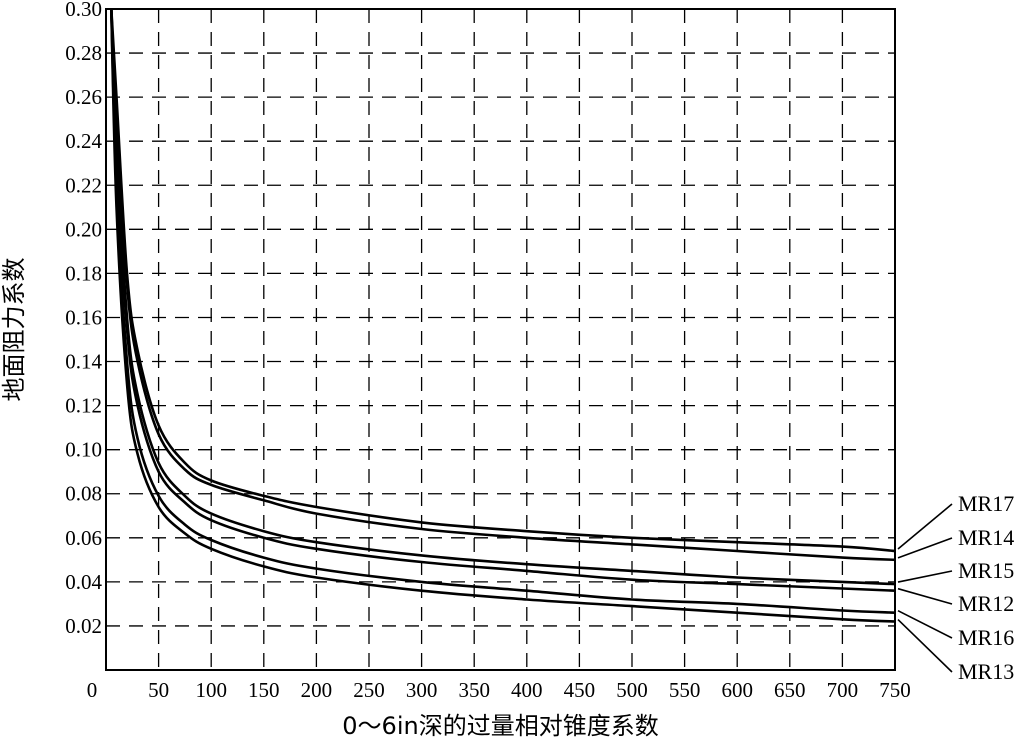 The image size is (1030, 747). What do you see at coordinates (83, 406) in the screenshot?
I see `y-tick-label: 0.12` at bounding box center [83, 406].